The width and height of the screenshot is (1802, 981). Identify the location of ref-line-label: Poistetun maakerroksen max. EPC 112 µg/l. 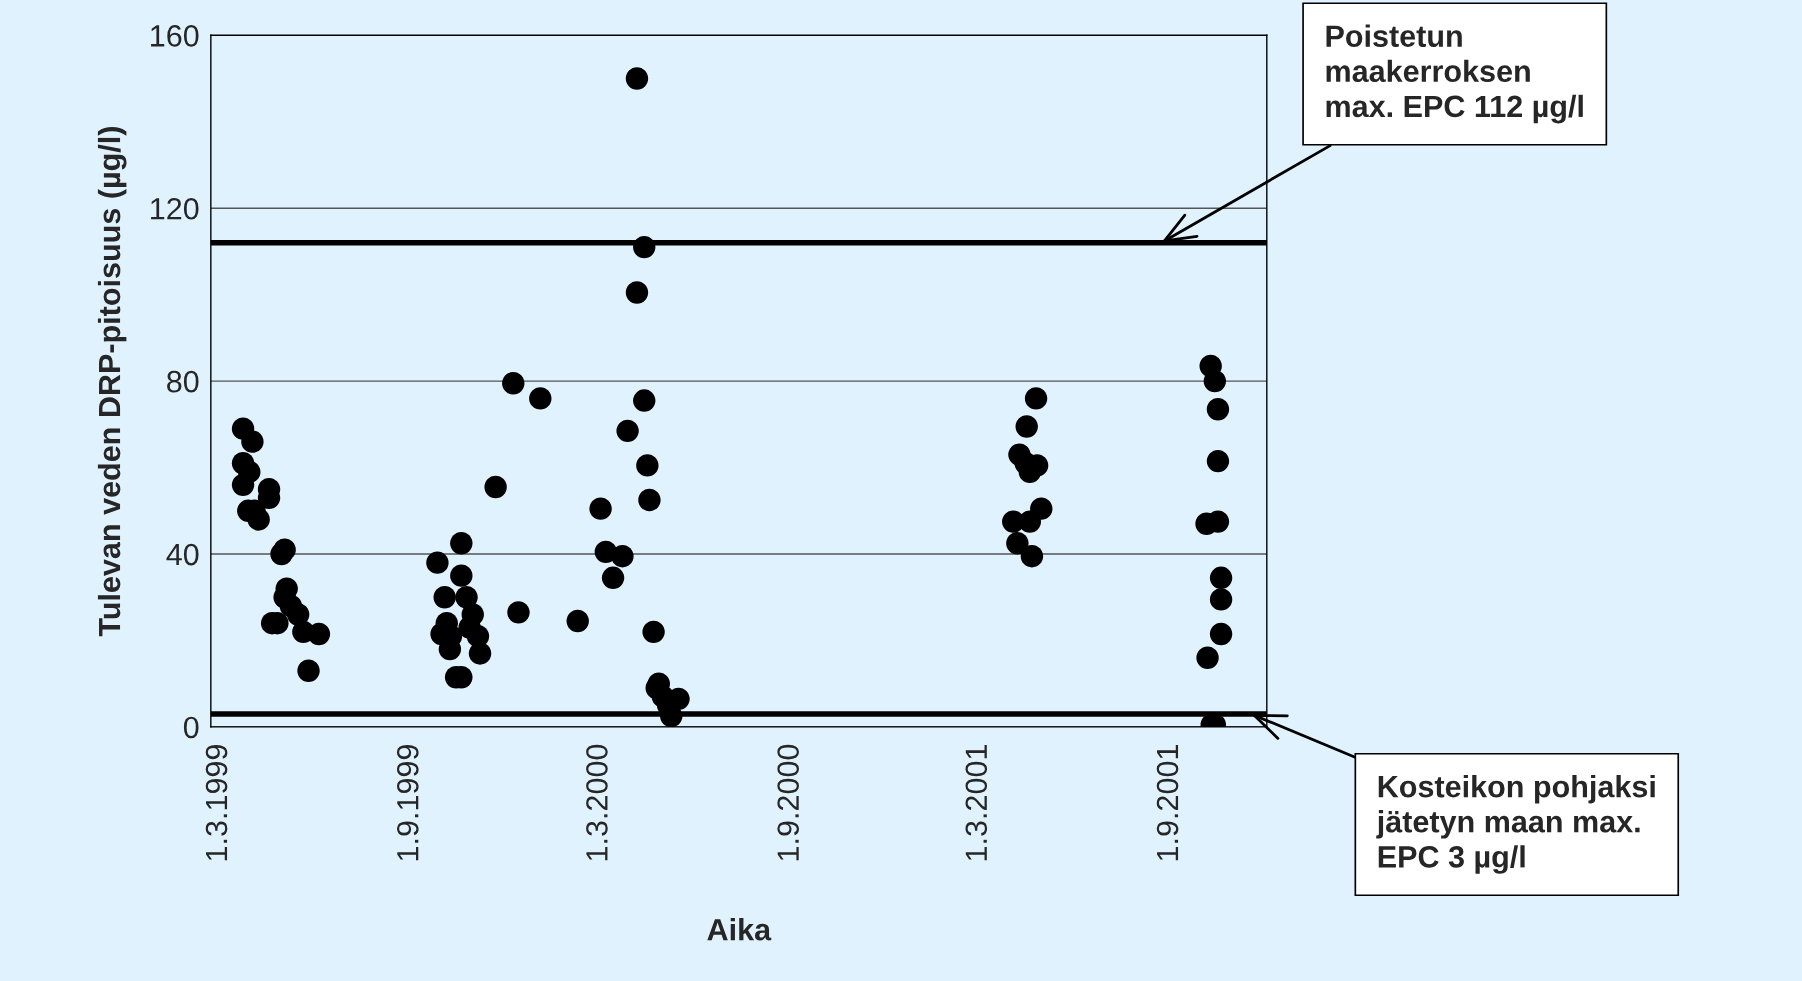
(1454, 74).